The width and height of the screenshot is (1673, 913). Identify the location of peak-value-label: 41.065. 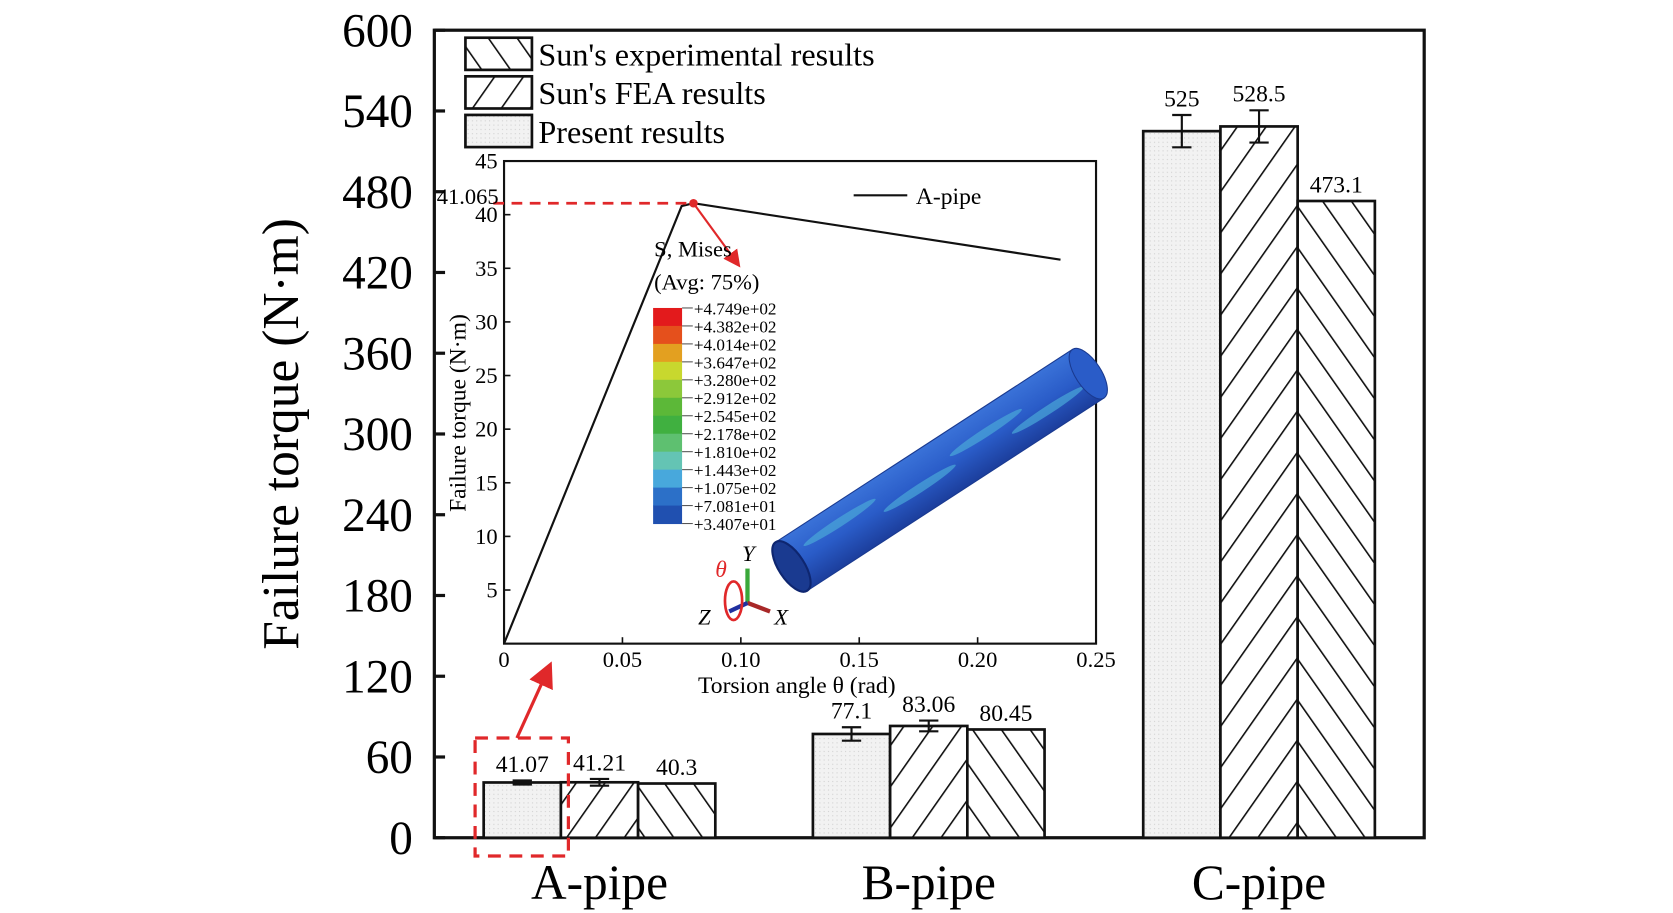
(468, 196).